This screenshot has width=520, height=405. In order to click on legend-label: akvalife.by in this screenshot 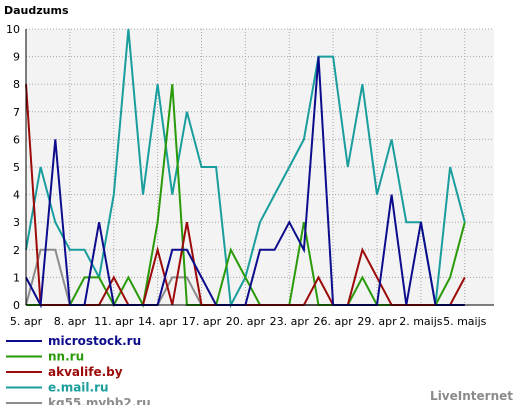, I will do `click(85, 372)`.